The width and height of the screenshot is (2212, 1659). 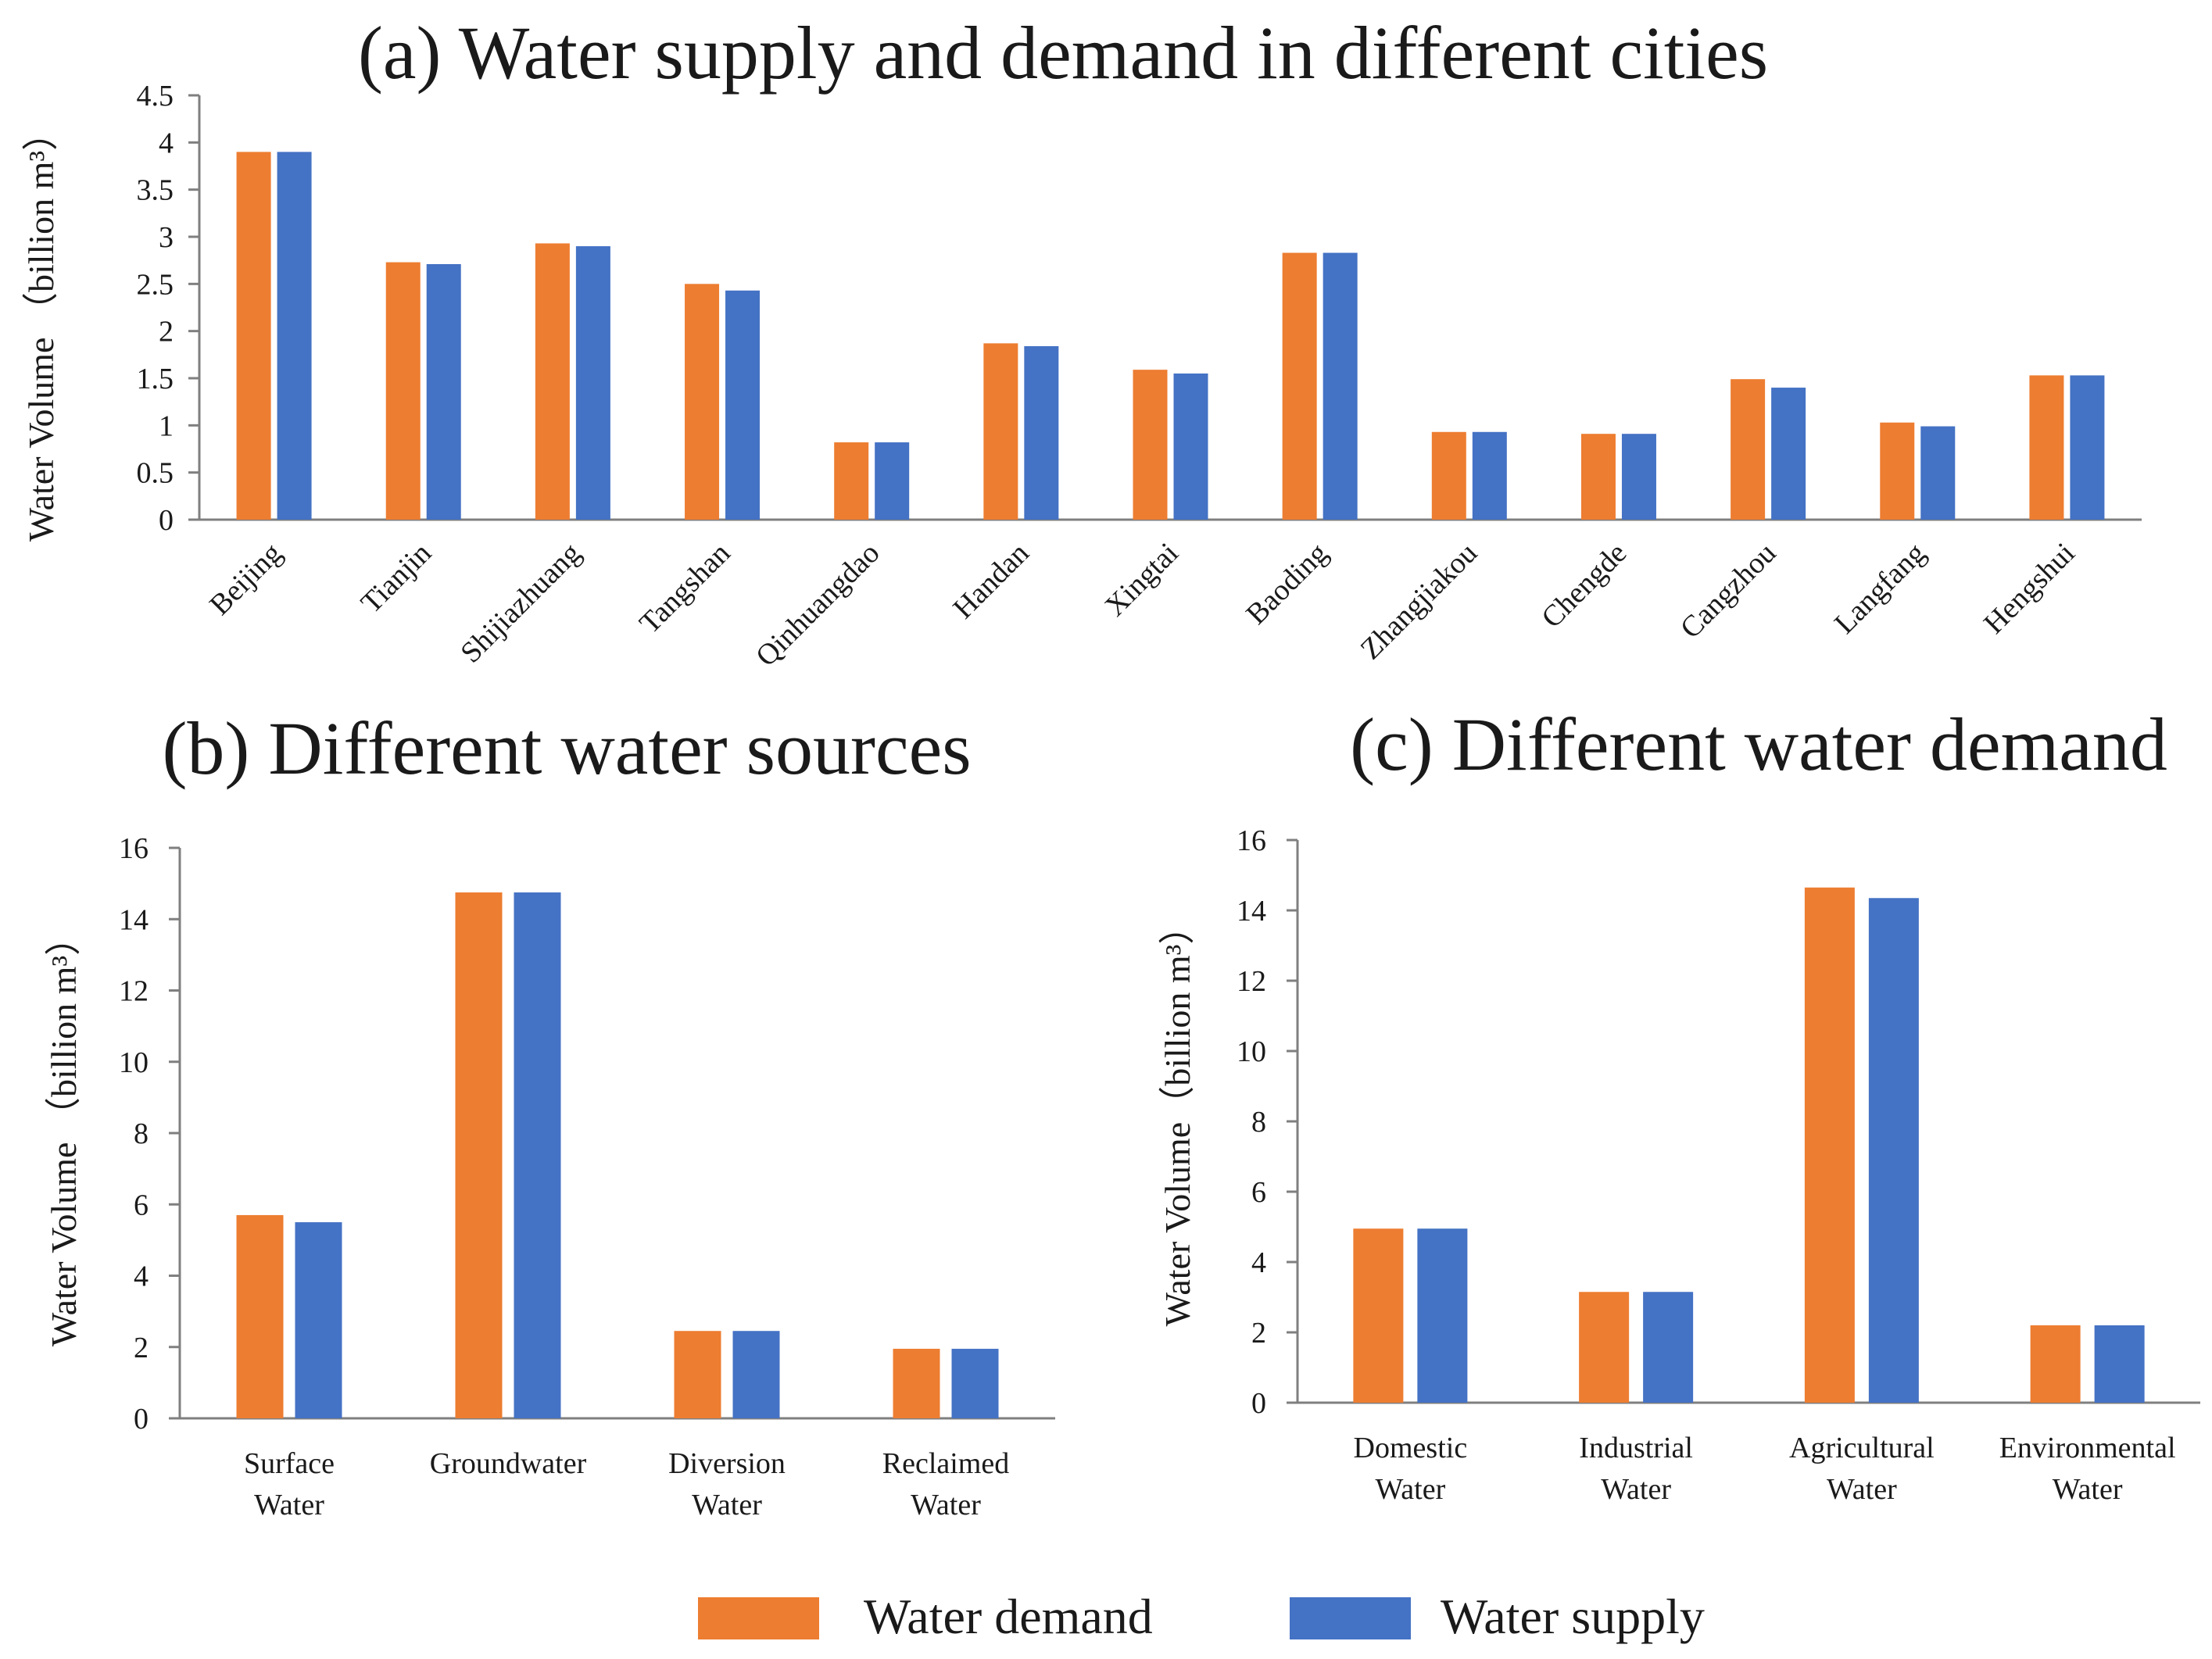 What do you see at coordinates (1758, 744) in the screenshot?
I see `chart-c-title: (c) Different water demand` at bounding box center [1758, 744].